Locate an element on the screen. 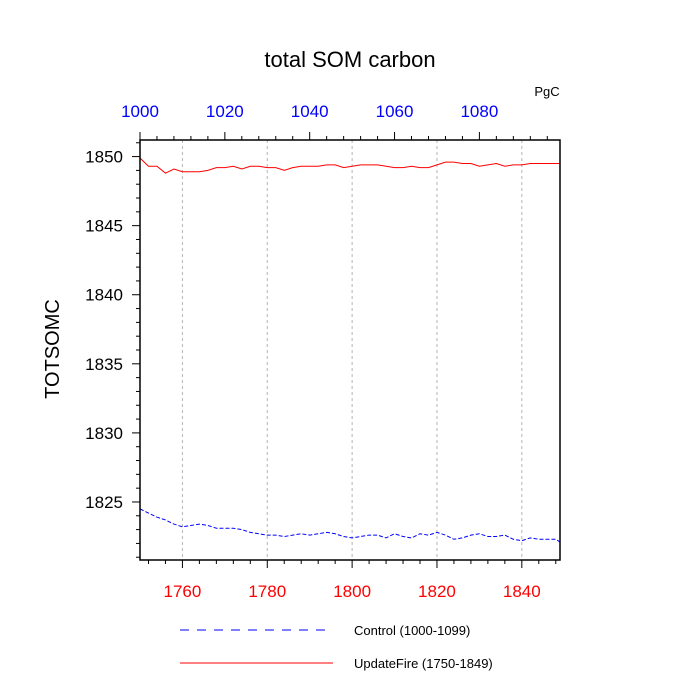  x-bottom-tick-label: 1820 is located at coordinates (437, 591).